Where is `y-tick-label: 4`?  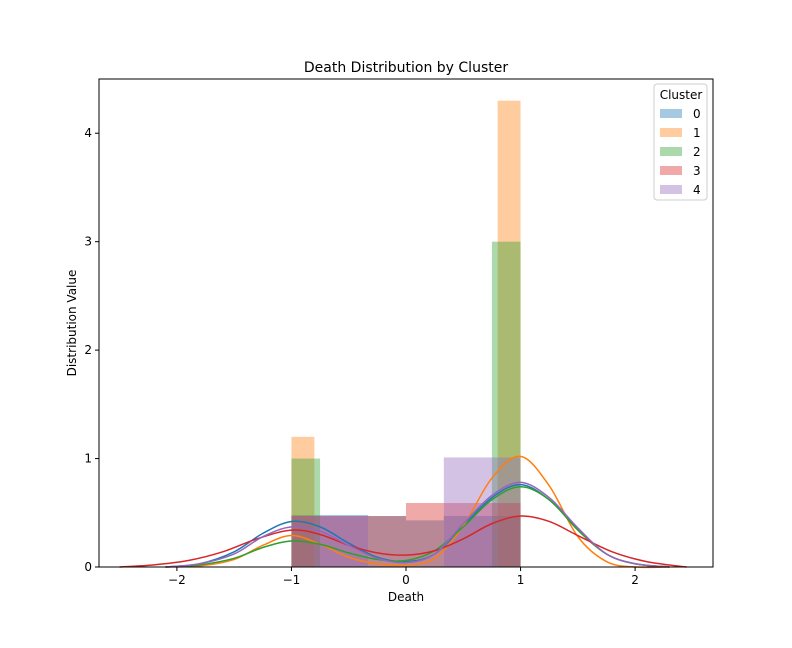 y-tick-label: 4 is located at coordinates (88, 133).